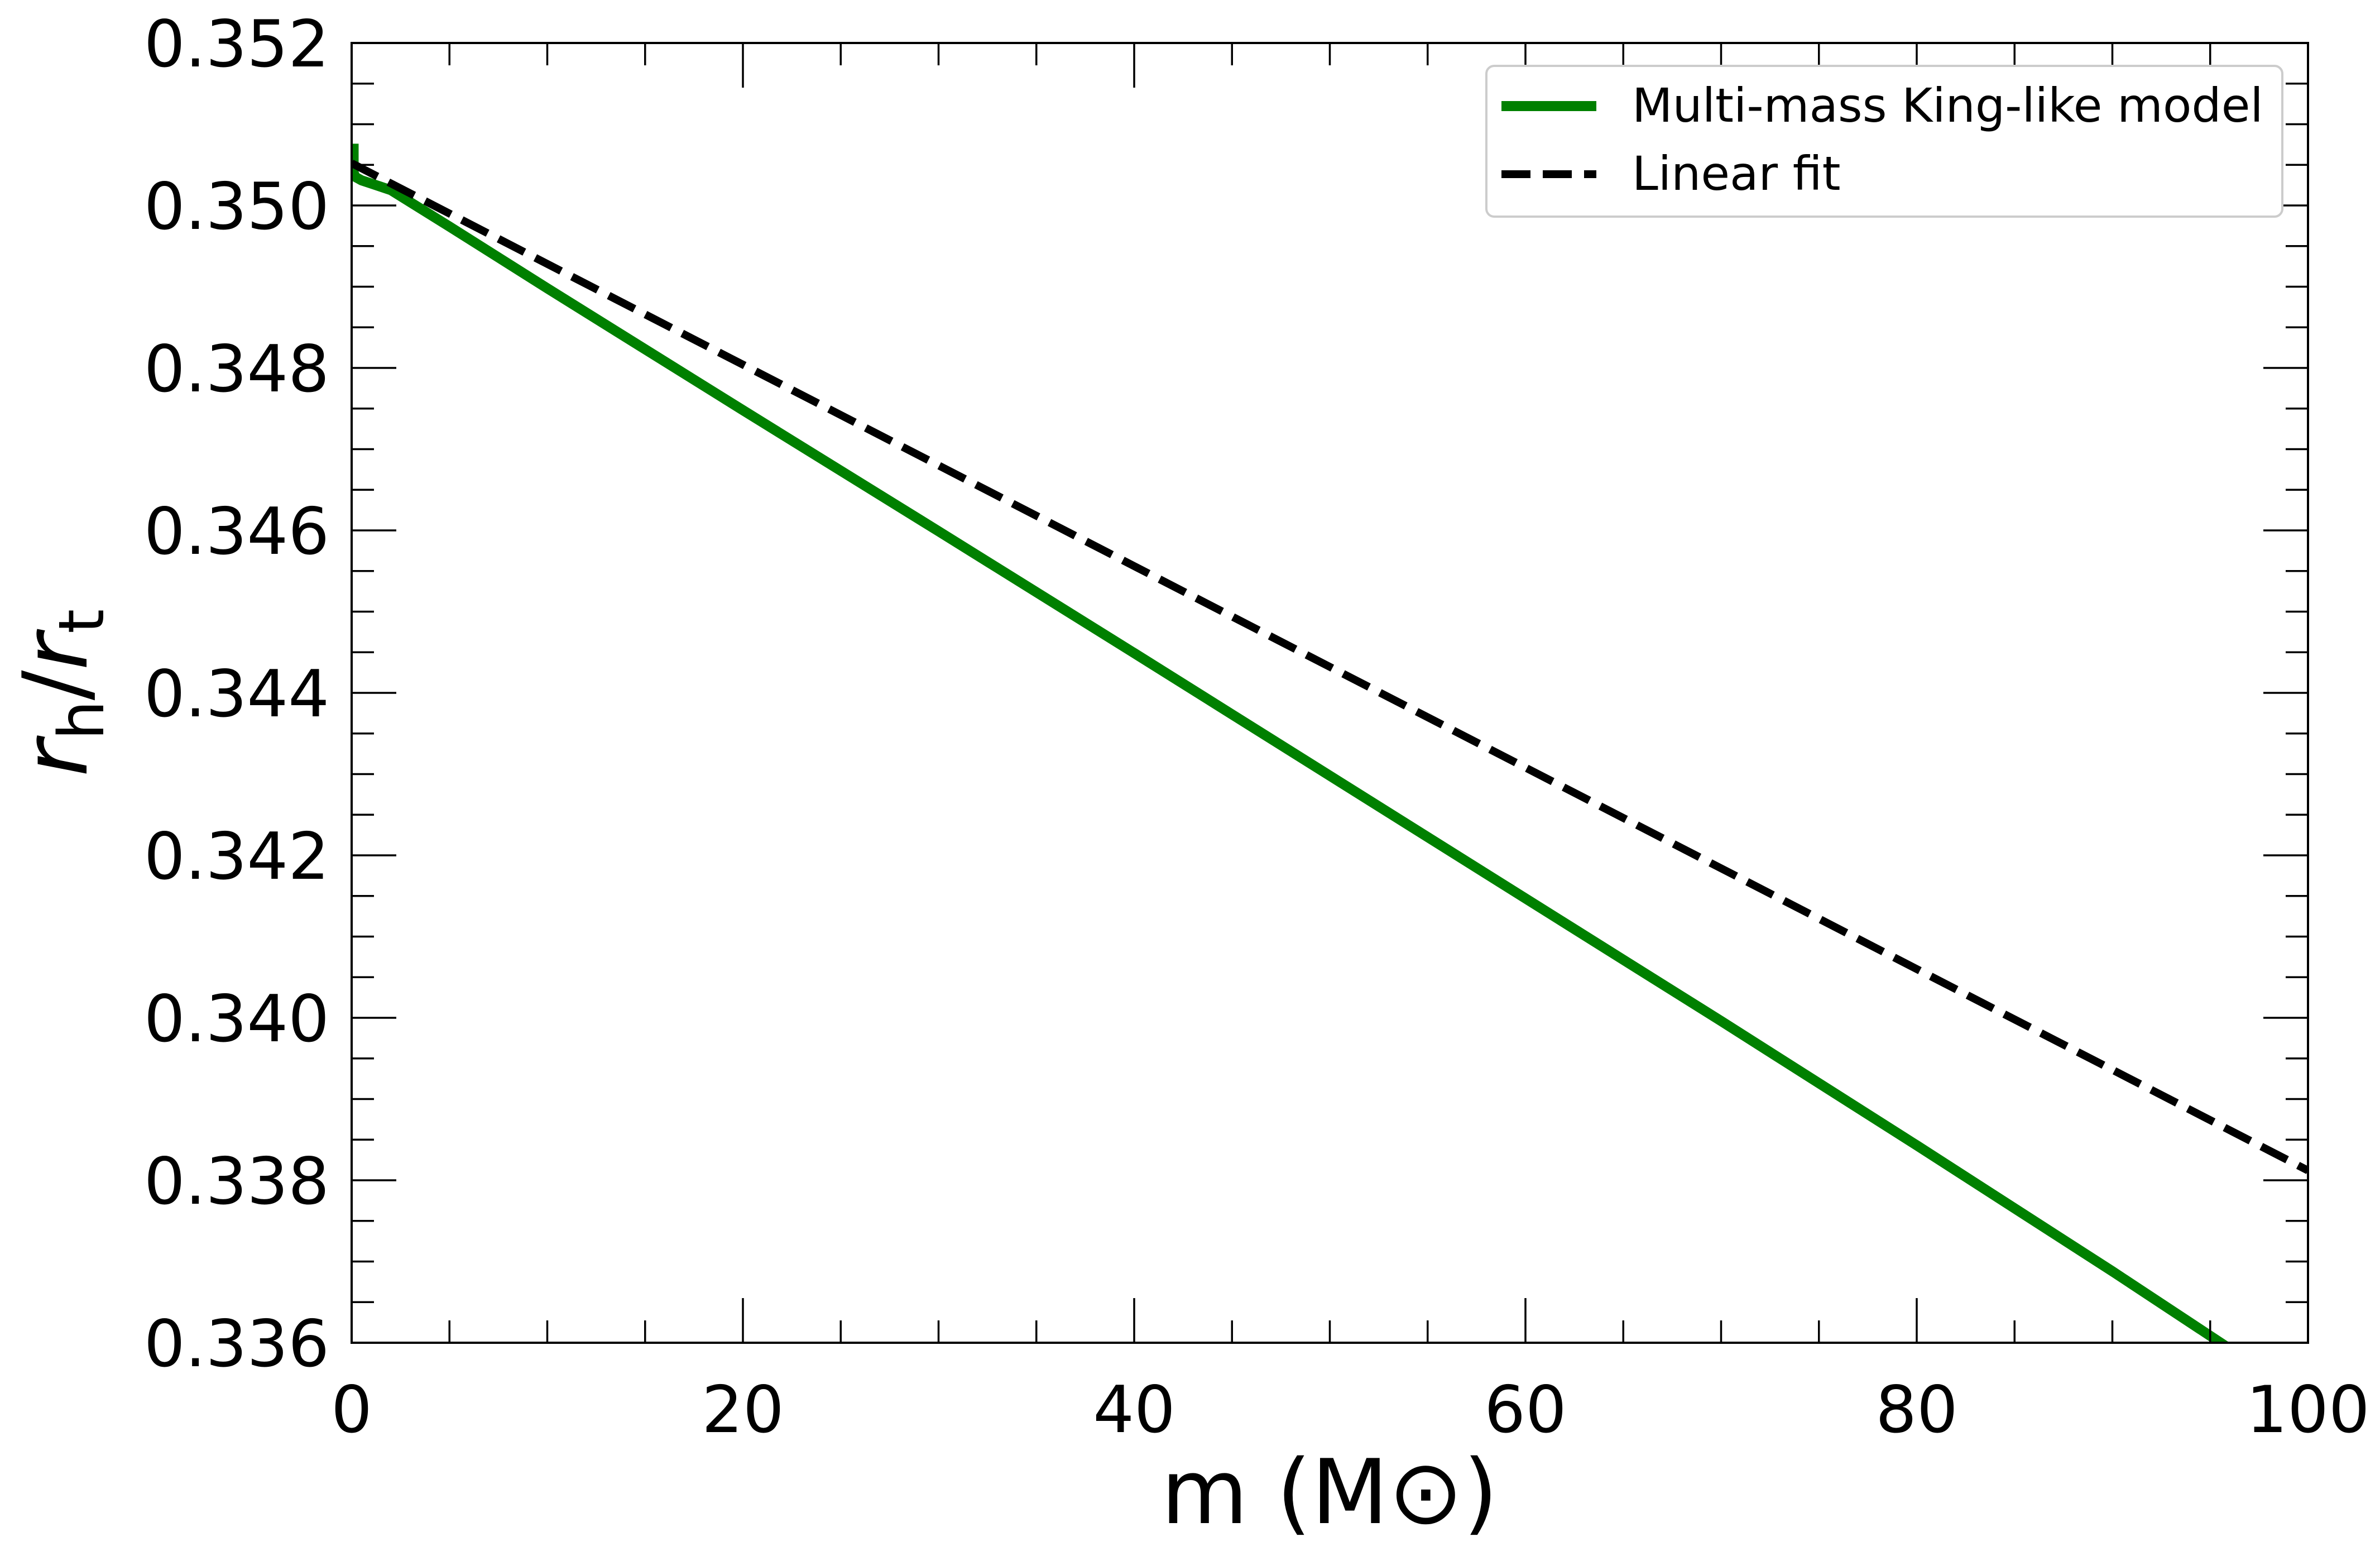 Image resolution: width=2380 pixels, height=1551 pixels. I want to click on legend-frame, so click(1884, 141).